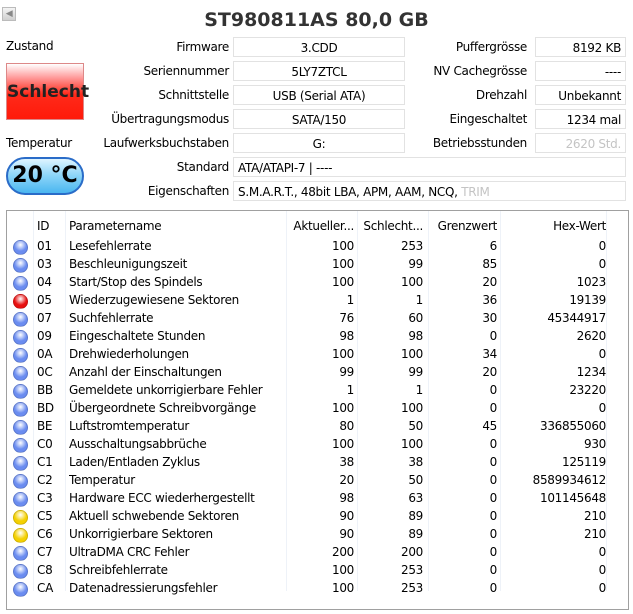 This screenshot has height=614, width=633. I want to click on table-row: C8 Schreibfehlerrate 100 253 0 0, so click(317, 570).